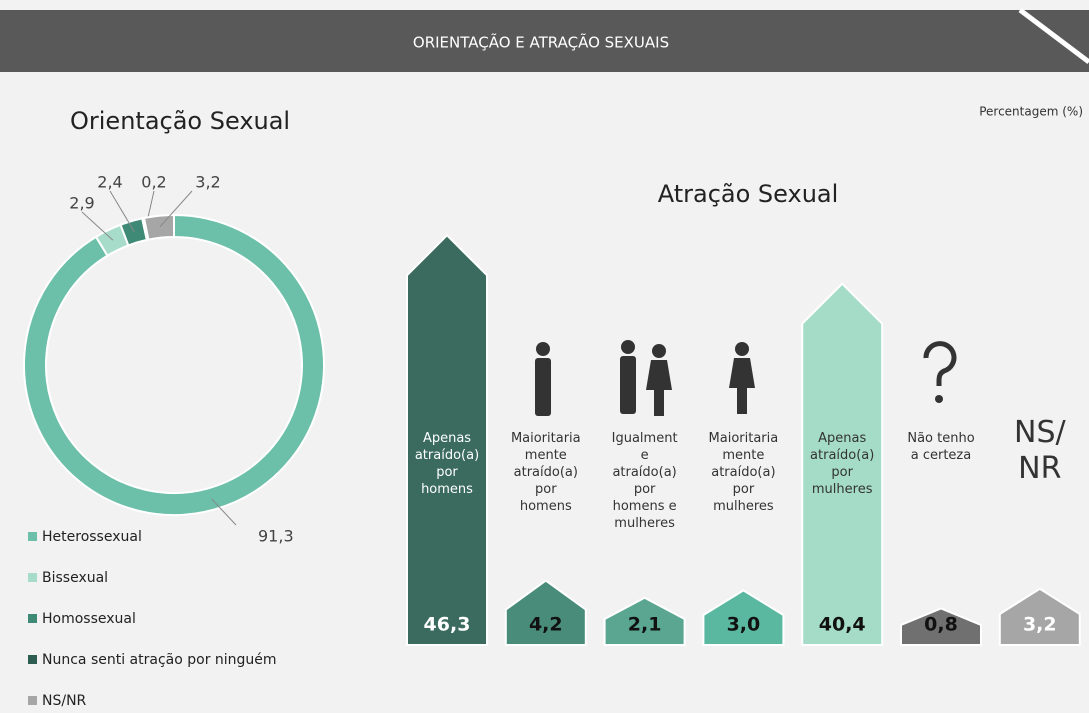 The image size is (1089, 713). Describe the element at coordinates (447, 625) in the screenshot. I see `value-label: 46,3` at that location.